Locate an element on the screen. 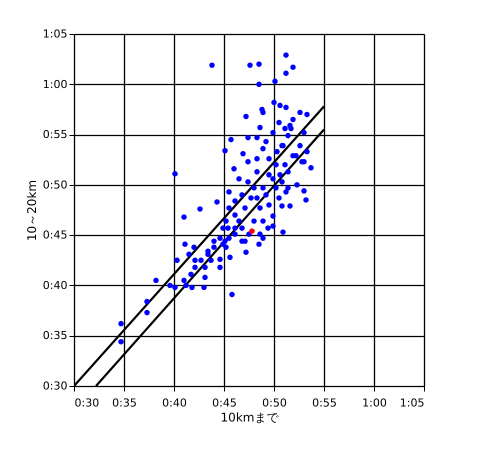 This screenshot has height=453, width=500. y-axis-title: 10～20km is located at coordinates (31, 211).